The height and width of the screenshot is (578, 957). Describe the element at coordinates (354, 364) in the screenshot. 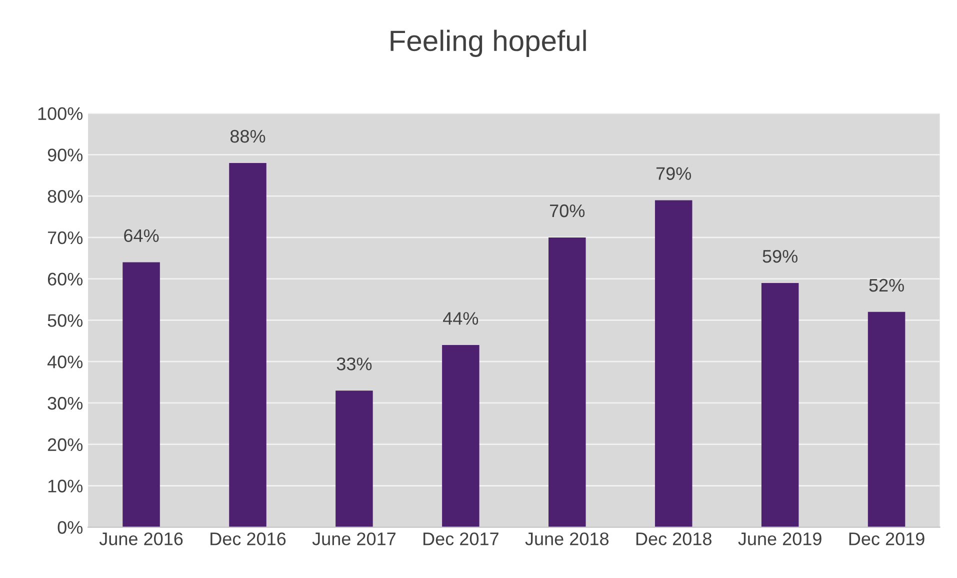

I see `data-label: 33%` at that location.